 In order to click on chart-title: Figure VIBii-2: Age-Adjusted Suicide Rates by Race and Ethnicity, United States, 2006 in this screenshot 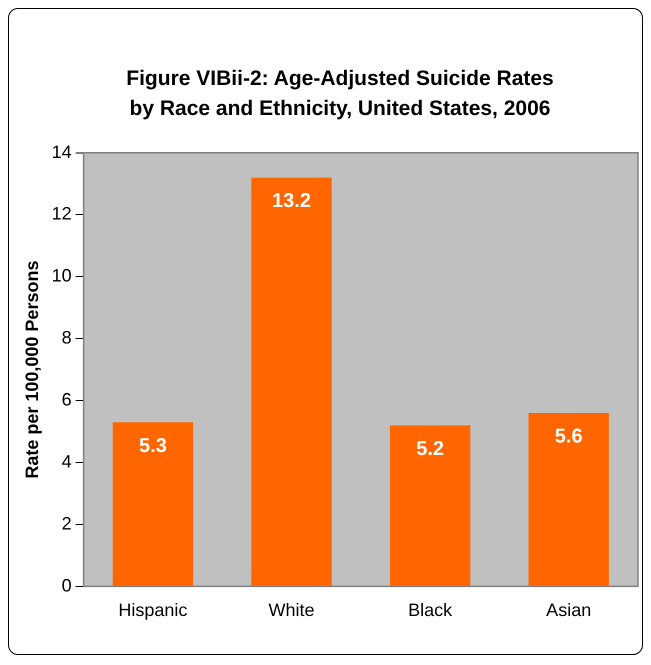, I will do `click(340, 94)`.